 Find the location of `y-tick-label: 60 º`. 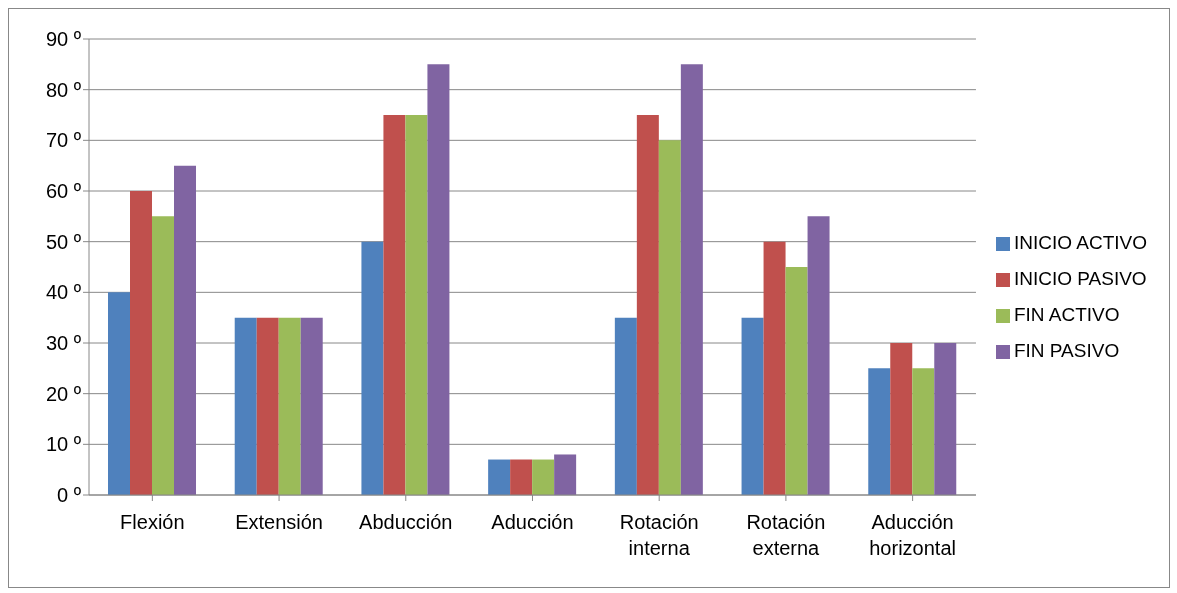

y-tick-label: 60 º is located at coordinates (63, 191).